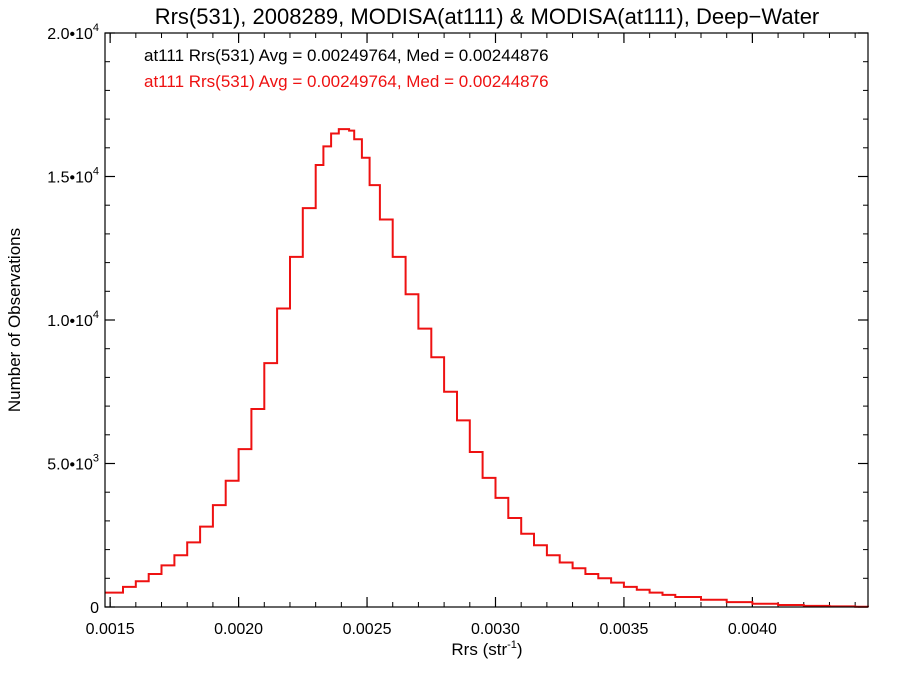 The width and height of the screenshot is (900, 675). Describe the element at coordinates (110, 629) in the screenshot. I see `x-tick-label: 0.0015` at that location.